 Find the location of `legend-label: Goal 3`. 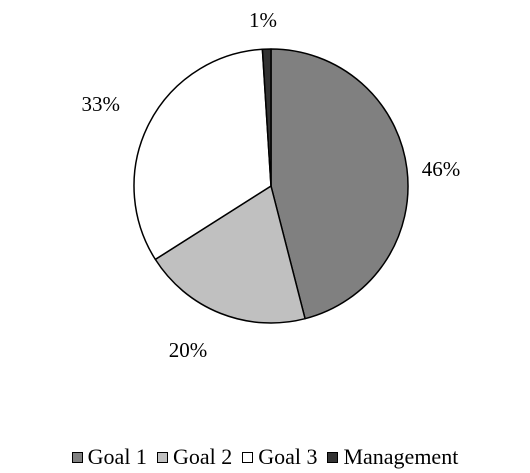

legend-label: Goal 3 is located at coordinates (288, 456).